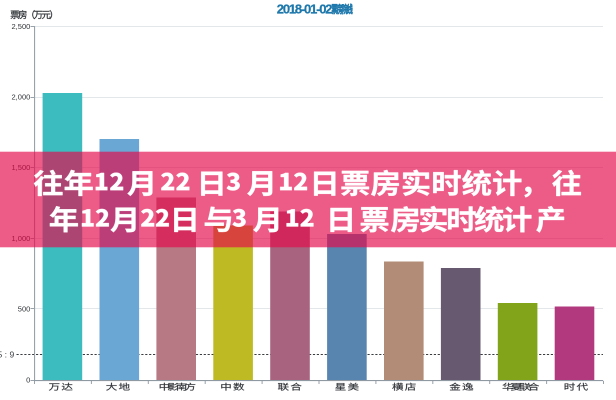 The width and height of the screenshot is (616, 400). Describe the element at coordinates (24, 308) in the screenshot. I see `svg-text: 500` at that location.